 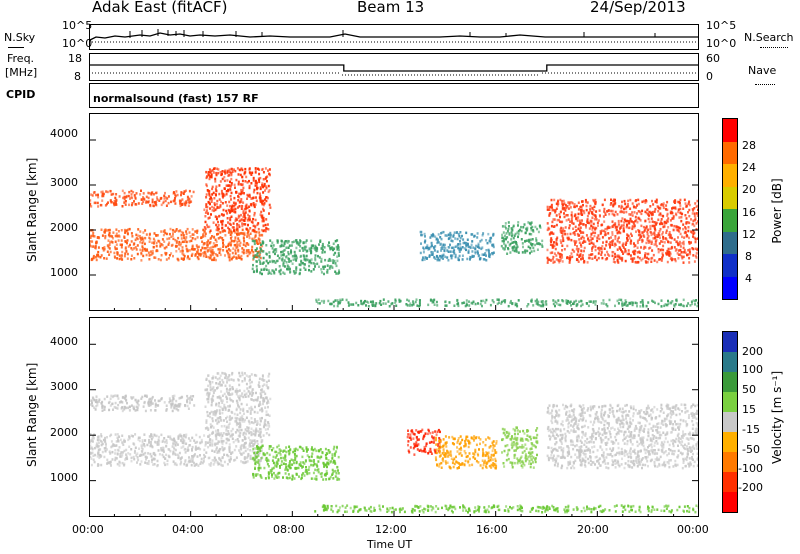 What do you see at coordinates (88, 529) in the screenshot?
I see `xtick-0000: 00:00` at bounding box center [88, 529].